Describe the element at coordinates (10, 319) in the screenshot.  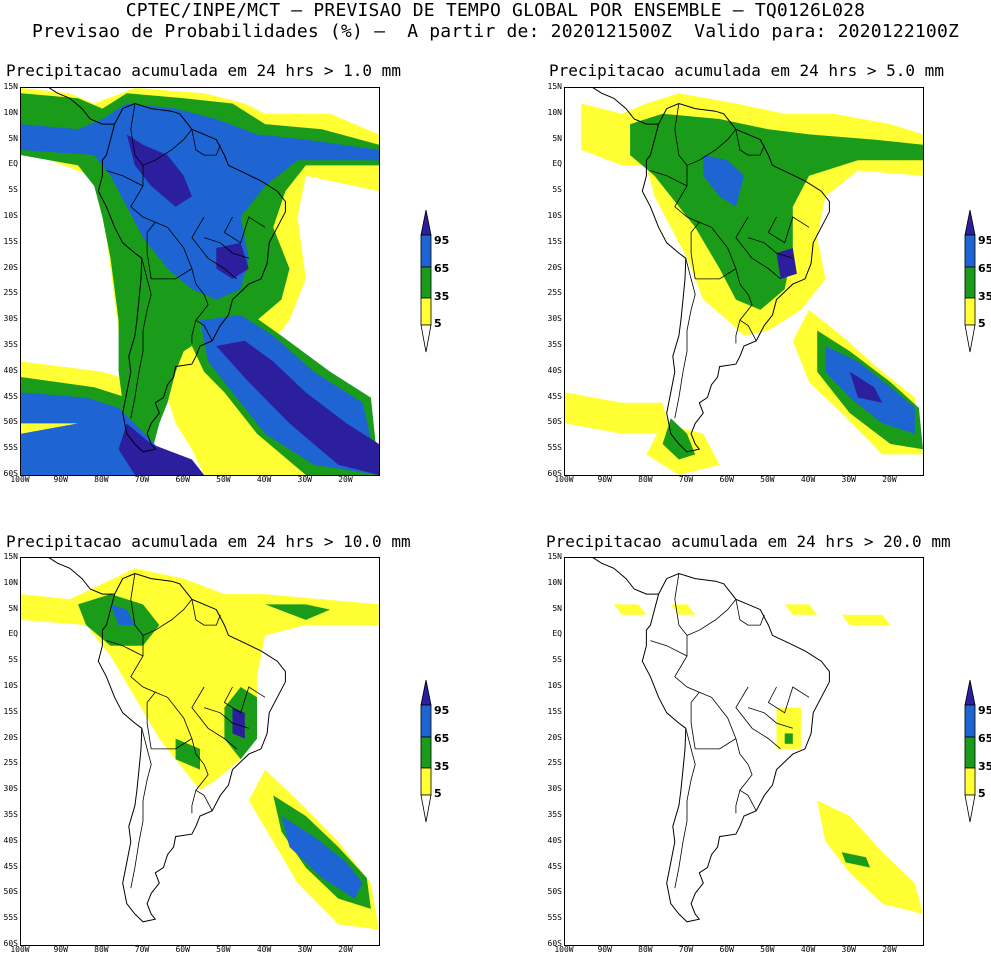
I see `latitude-label: 30S` at that location.